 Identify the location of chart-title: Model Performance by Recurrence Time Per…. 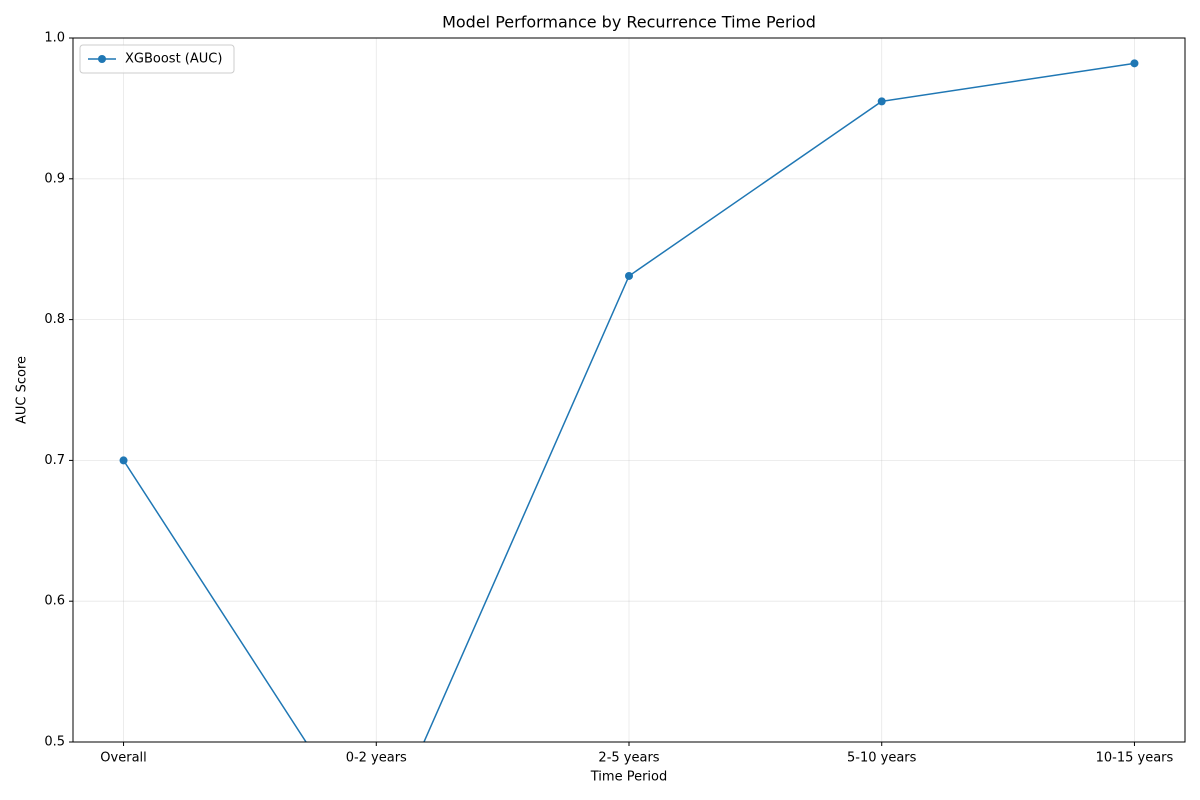
(629, 22).